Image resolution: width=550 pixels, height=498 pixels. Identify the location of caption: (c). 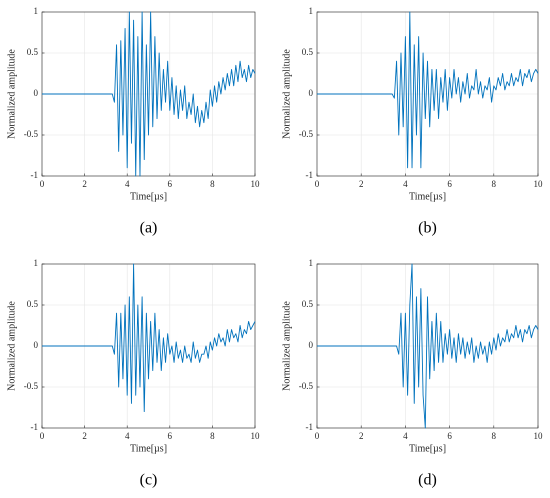
(149, 480).